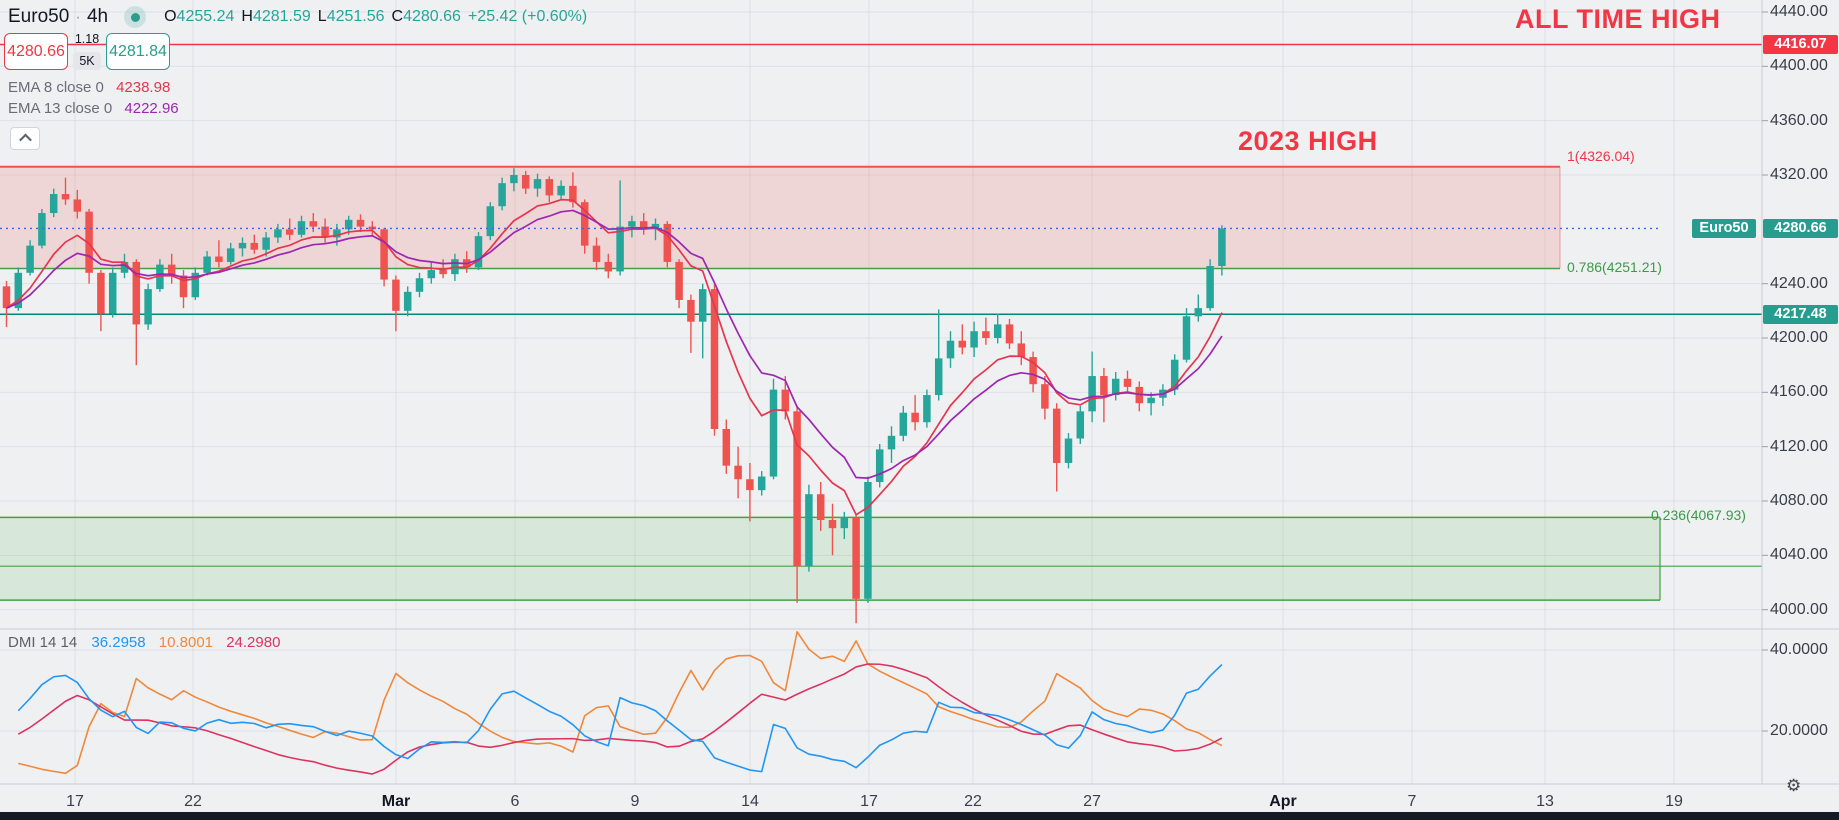  Describe the element at coordinates (1724, 228) in the screenshot. I see `last-price-symbol-tag: Euro50` at that location.